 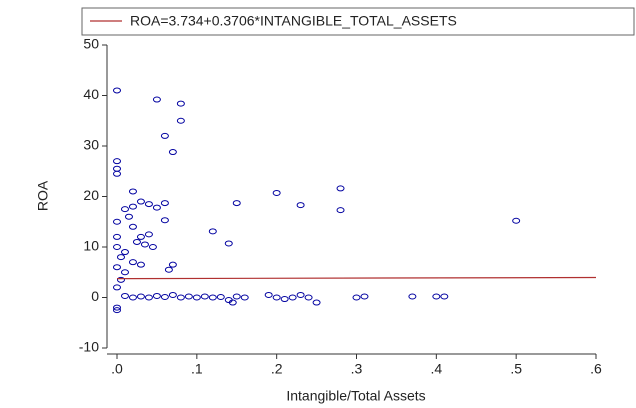 I want to click on x-tick-label: .2, so click(x=277, y=369).